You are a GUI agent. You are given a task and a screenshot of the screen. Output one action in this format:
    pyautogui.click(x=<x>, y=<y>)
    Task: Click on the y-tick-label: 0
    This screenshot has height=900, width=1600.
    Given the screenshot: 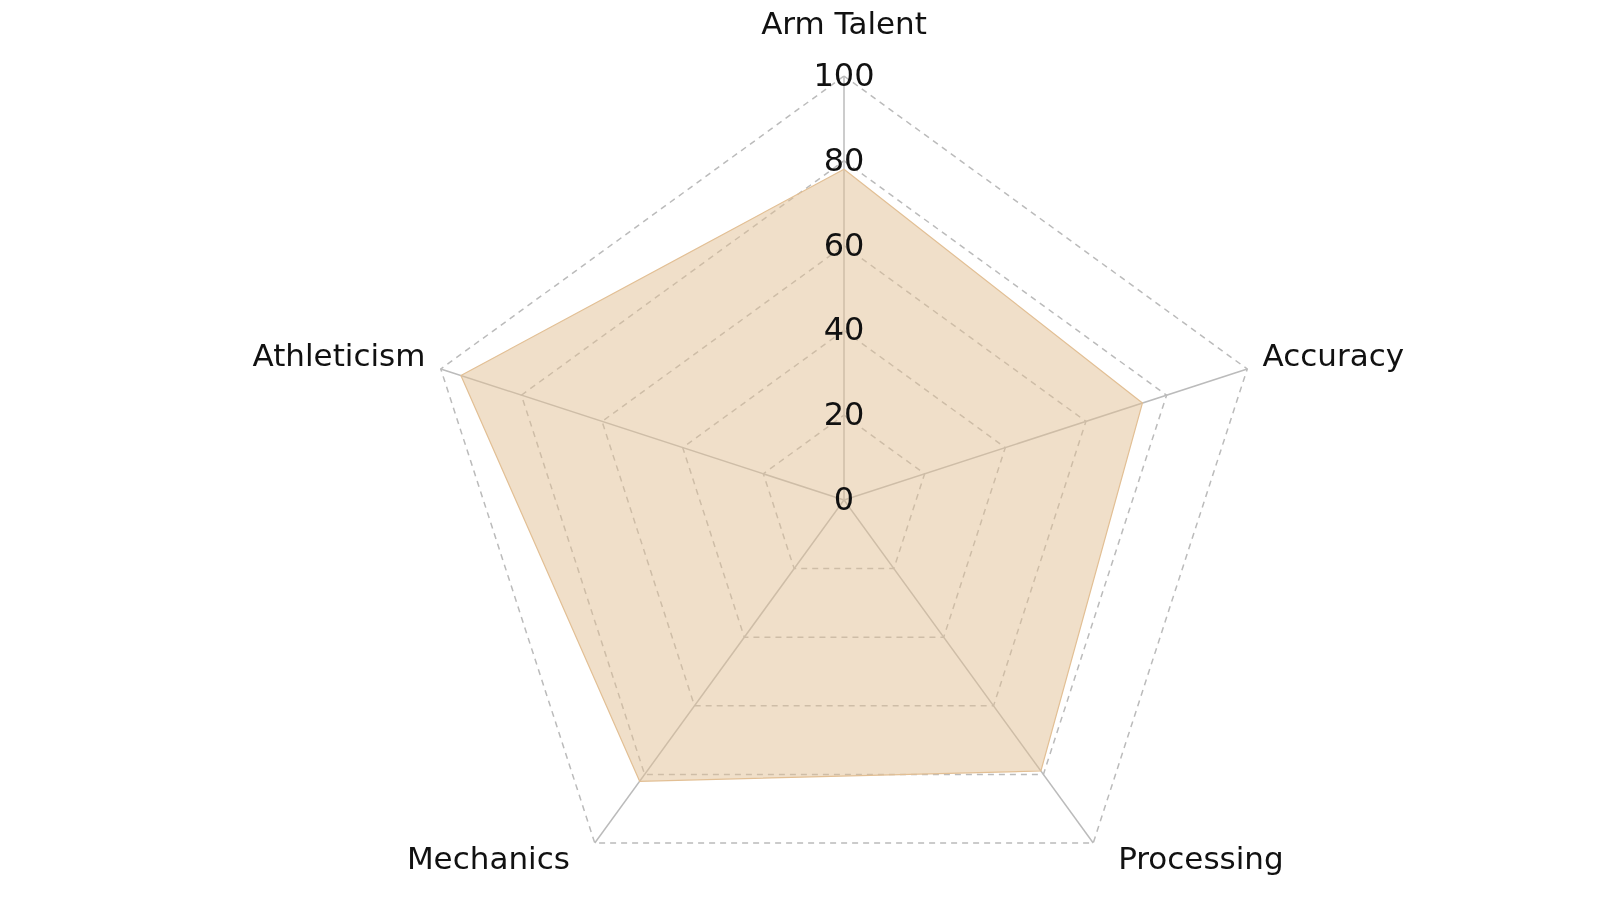 What is the action you would take?
    pyautogui.click(x=844, y=499)
    